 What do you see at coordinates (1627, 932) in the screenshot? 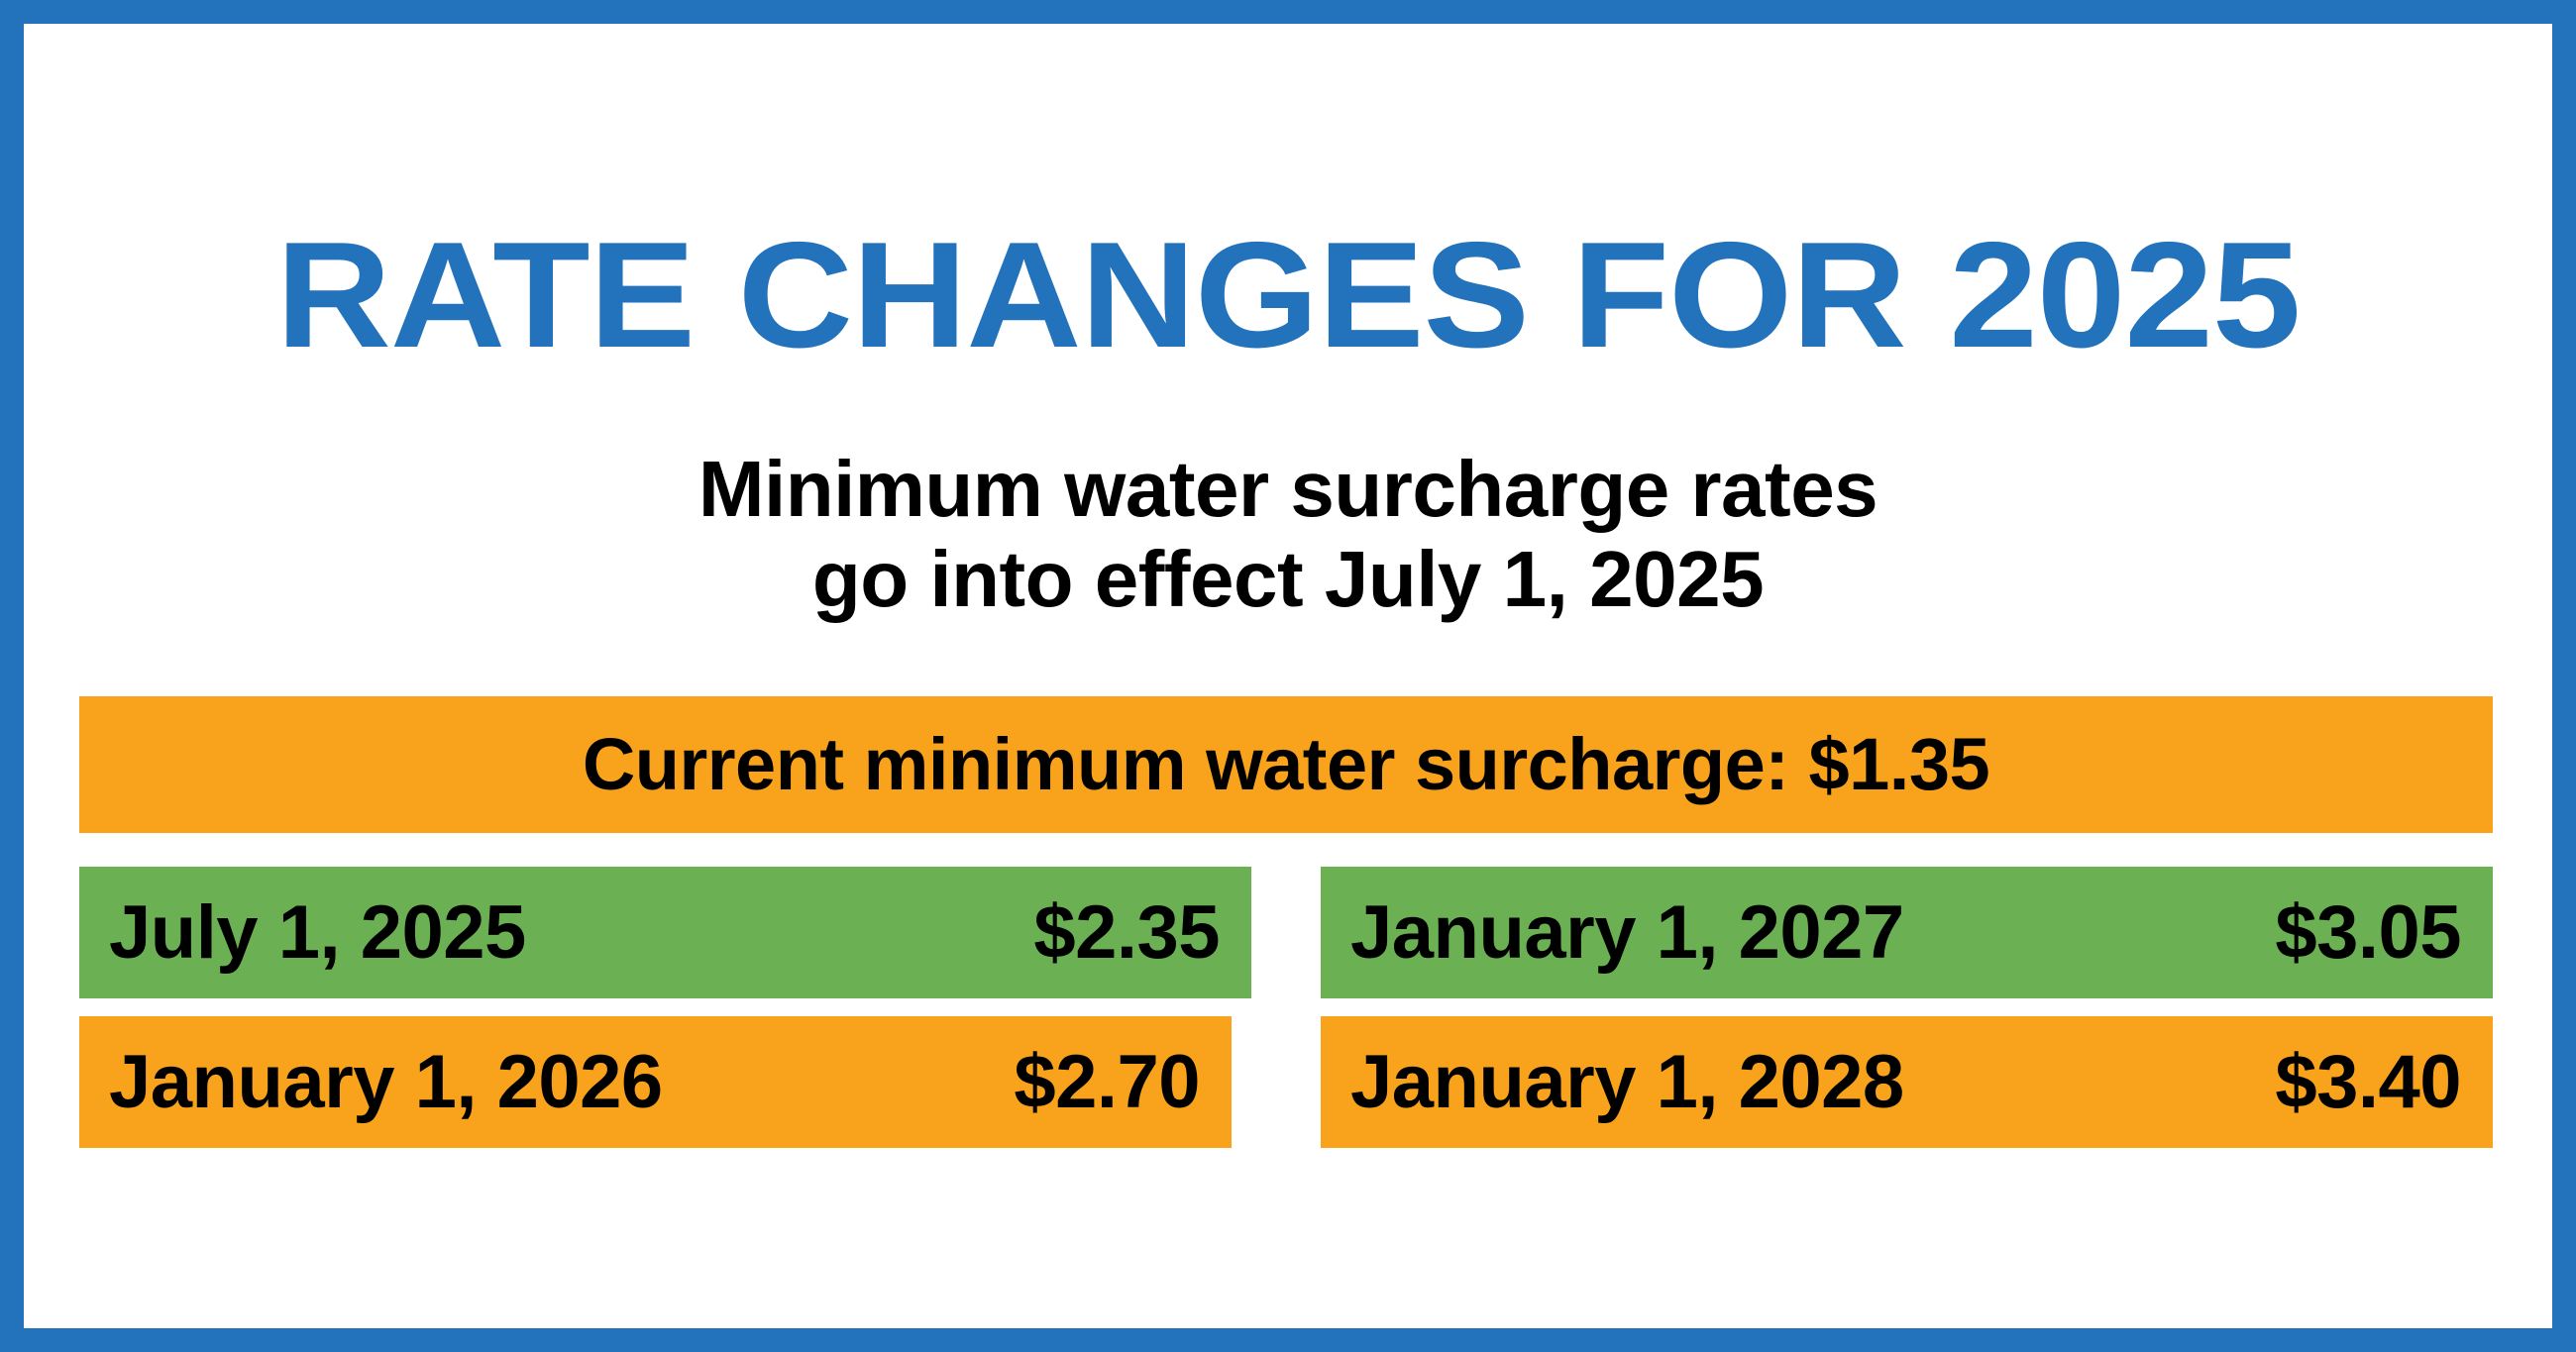
I see `rate-row-date: January 1, 2027` at bounding box center [1627, 932].